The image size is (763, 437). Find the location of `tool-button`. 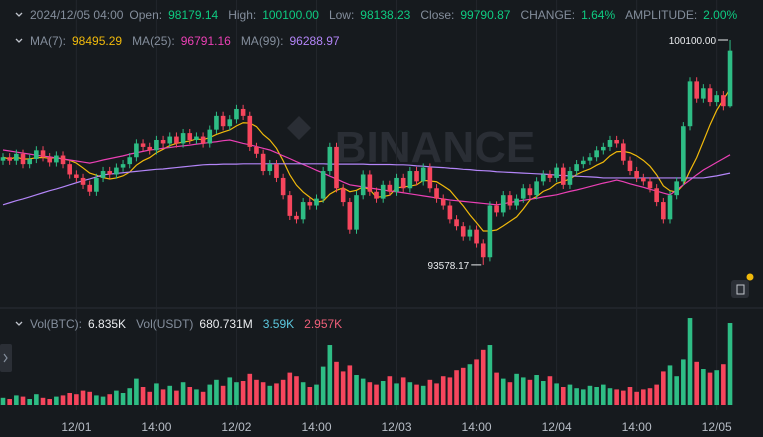

tool-button is located at coordinates (740, 289).